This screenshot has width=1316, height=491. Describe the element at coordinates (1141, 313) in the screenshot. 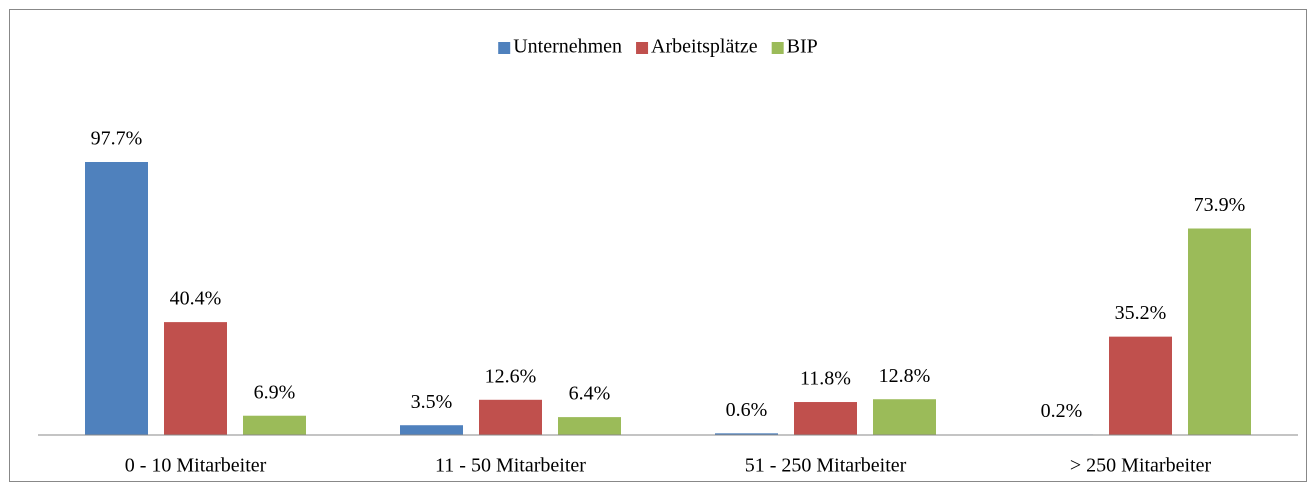

I see `data-label: 35.2%` at that location.